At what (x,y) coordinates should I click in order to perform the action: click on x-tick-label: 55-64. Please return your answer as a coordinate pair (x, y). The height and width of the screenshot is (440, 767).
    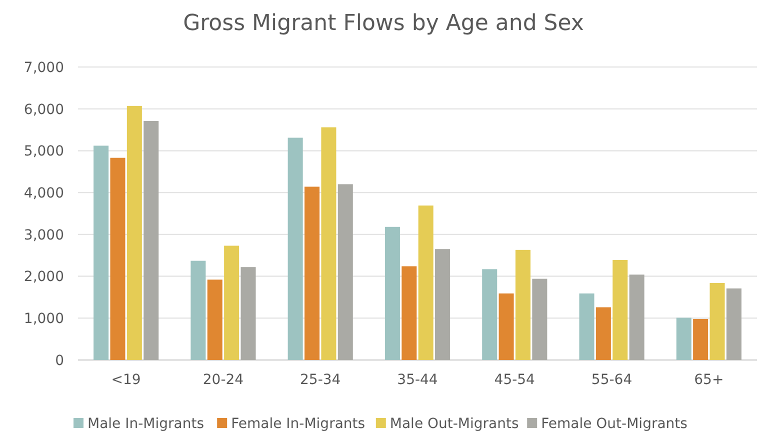
    Looking at the image, I should click on (611, 380).